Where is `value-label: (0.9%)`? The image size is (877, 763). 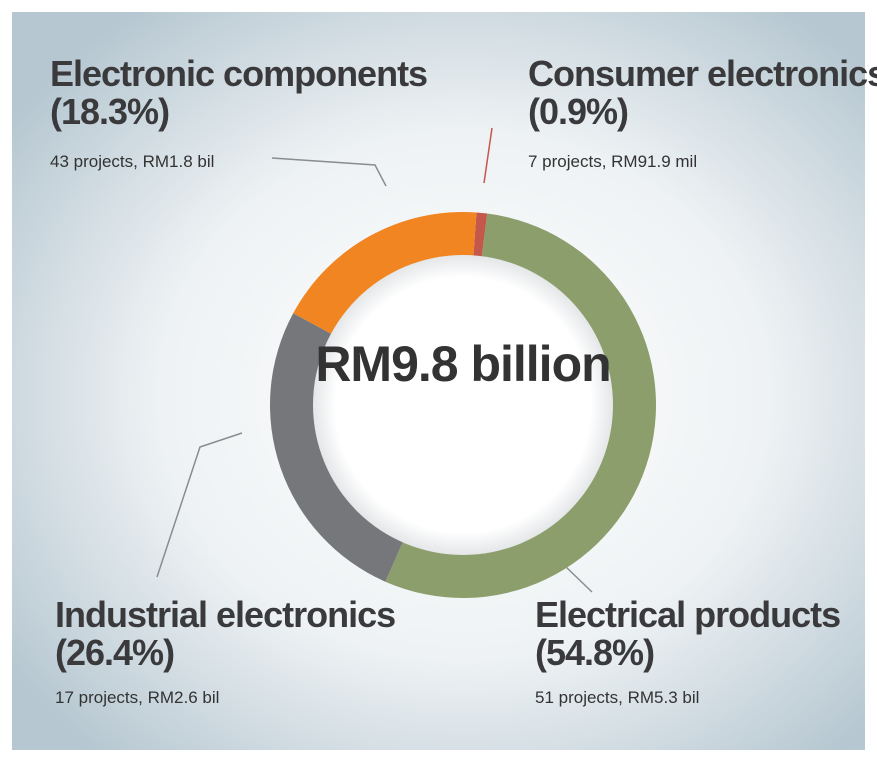 value-label: (0.9%) is located at coordinates (578, 111).